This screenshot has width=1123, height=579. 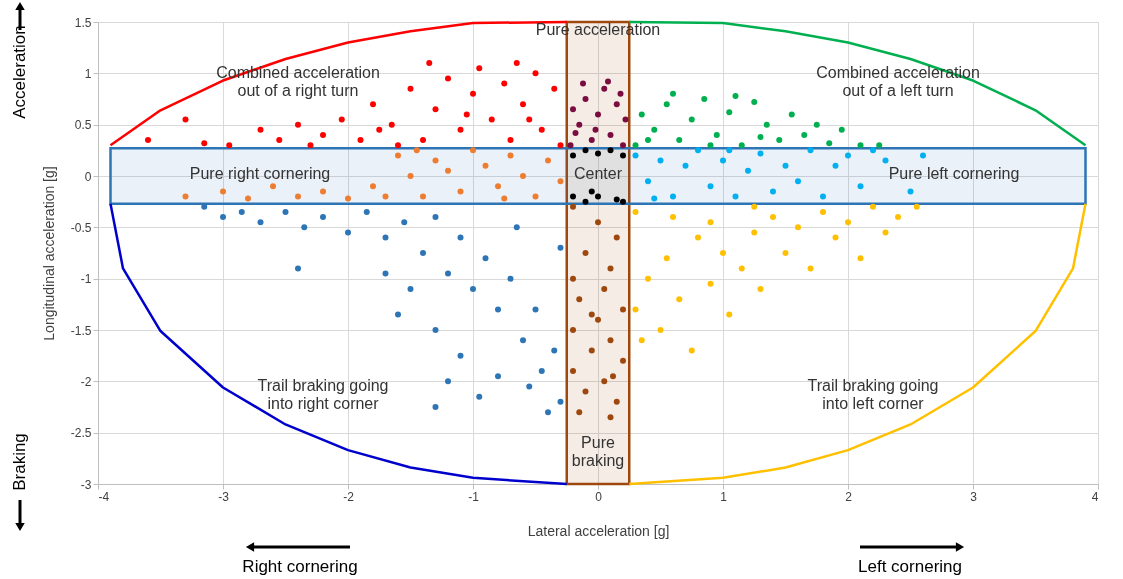 What do you see at coordinates (19, 462) in the screenshot?
I see `text: Braking` at bounding box center [19, 462].